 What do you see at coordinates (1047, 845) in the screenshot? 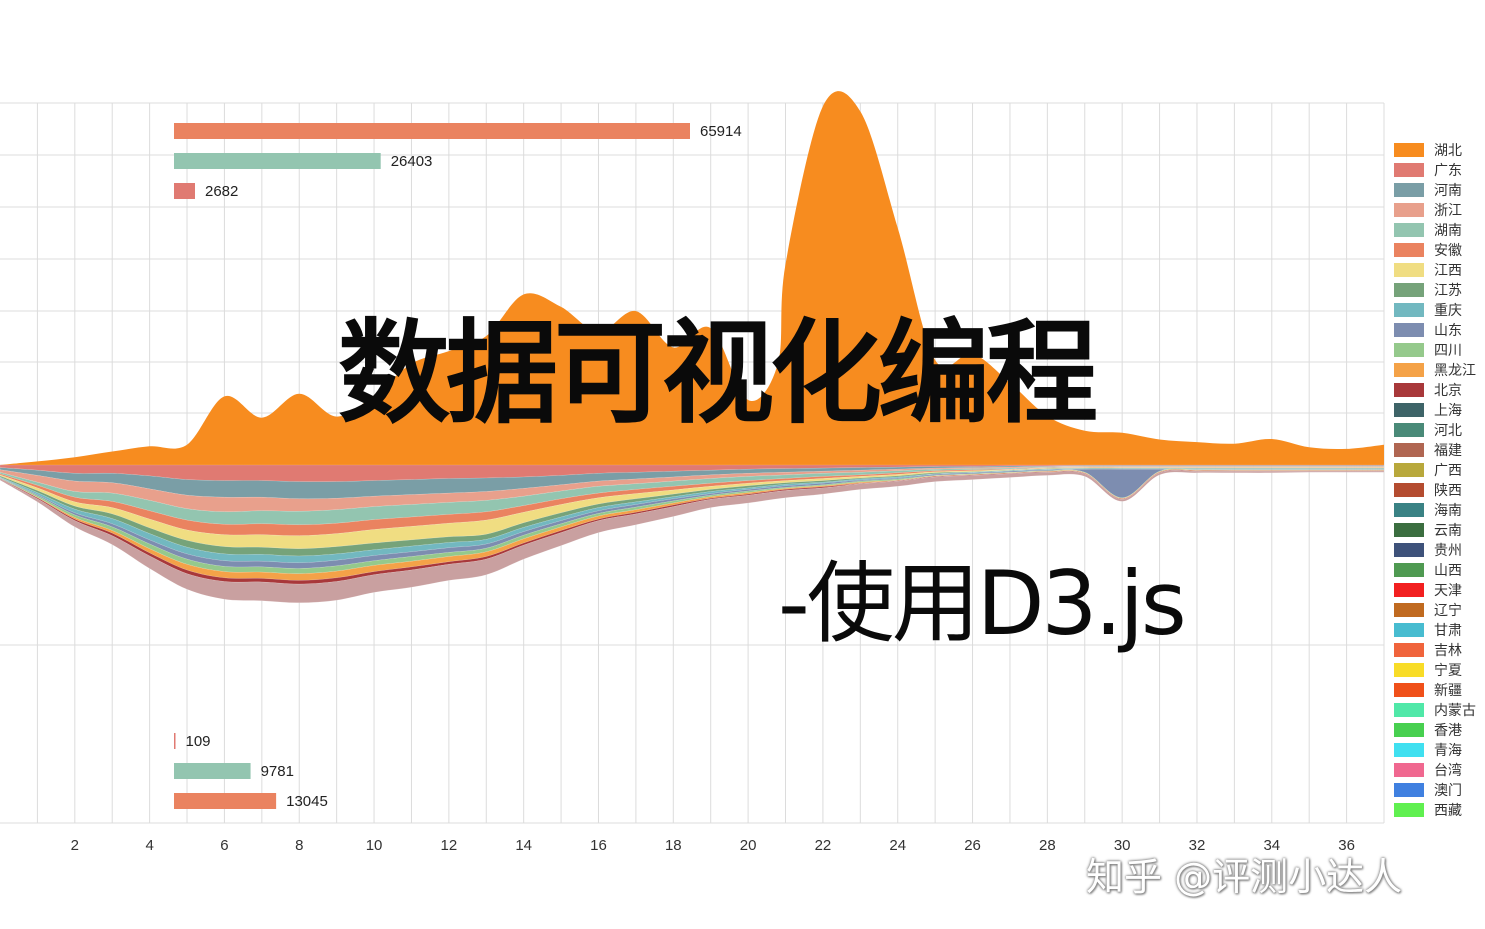
I see `x-tick-label: 28` at bounding box center [1047, 845].